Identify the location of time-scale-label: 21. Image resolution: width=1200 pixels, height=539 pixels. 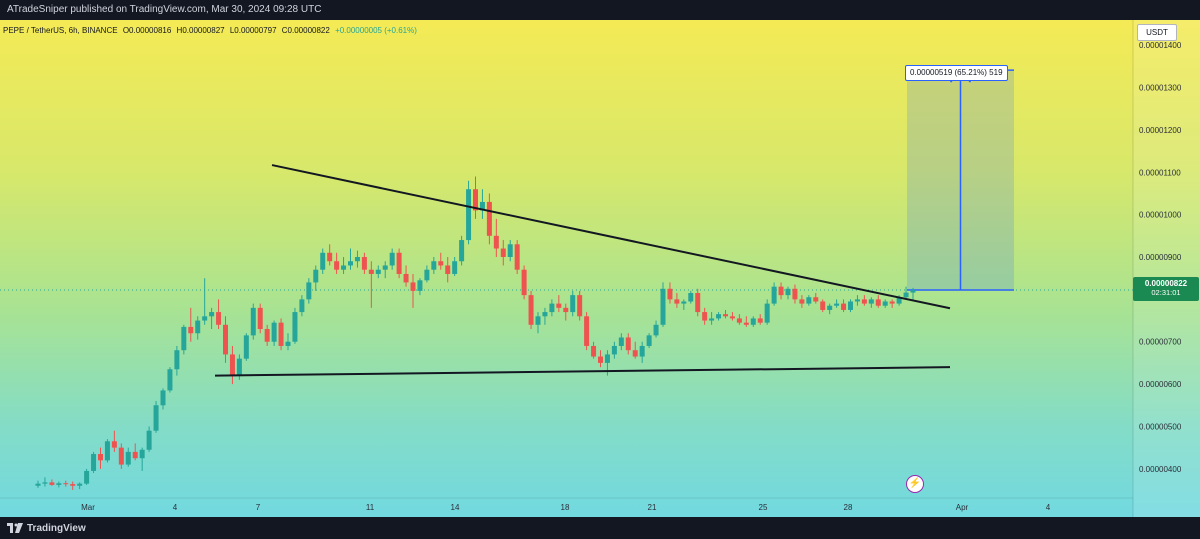
(652, 507).